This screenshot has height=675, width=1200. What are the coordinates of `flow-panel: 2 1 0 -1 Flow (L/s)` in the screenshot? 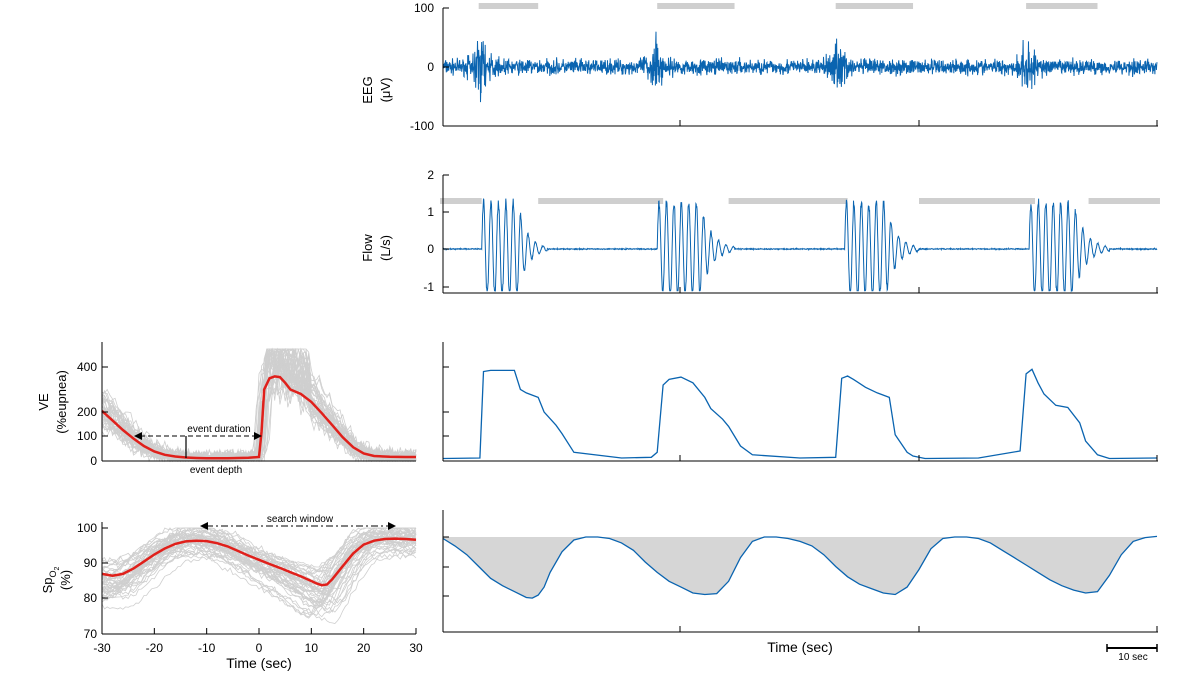 It's located at (760, 231).